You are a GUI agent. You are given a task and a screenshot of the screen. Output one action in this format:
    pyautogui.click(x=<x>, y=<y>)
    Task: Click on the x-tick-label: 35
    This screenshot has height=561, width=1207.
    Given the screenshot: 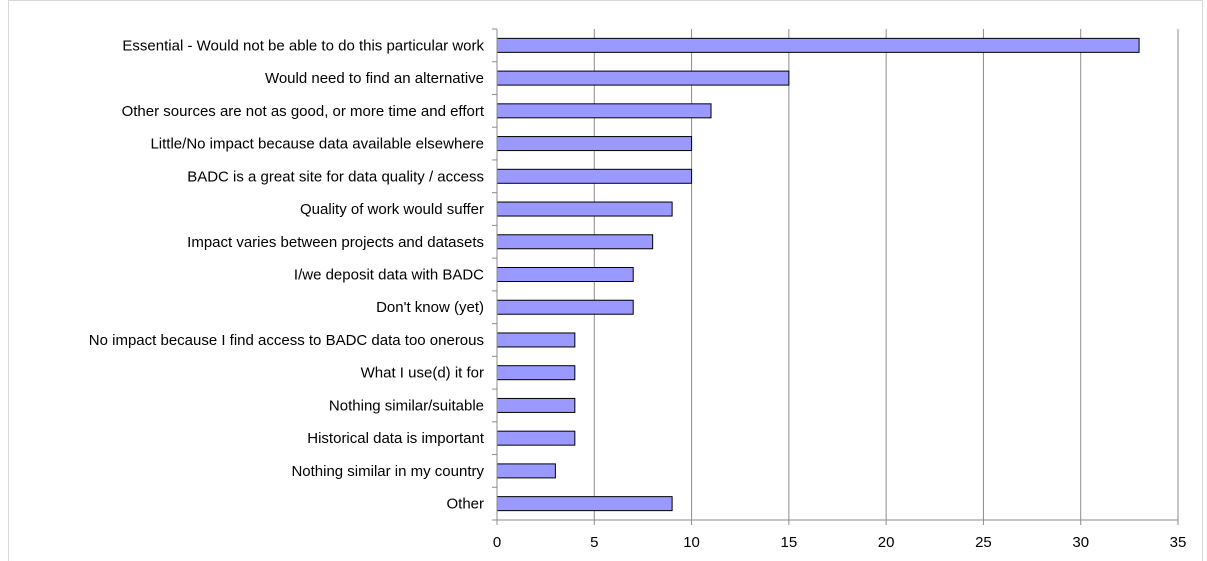 What is the action you would take?
    pyautogui.click(x=1178, y=542)
    